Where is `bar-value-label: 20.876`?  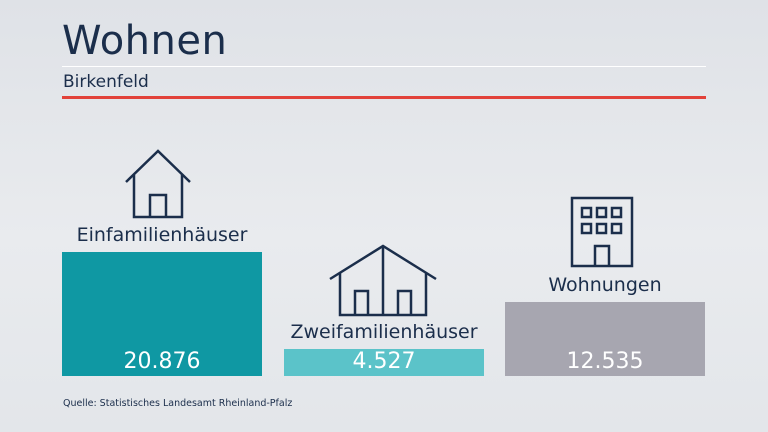
bar-value-label: 20.876 is located at coordinates (162, 361).